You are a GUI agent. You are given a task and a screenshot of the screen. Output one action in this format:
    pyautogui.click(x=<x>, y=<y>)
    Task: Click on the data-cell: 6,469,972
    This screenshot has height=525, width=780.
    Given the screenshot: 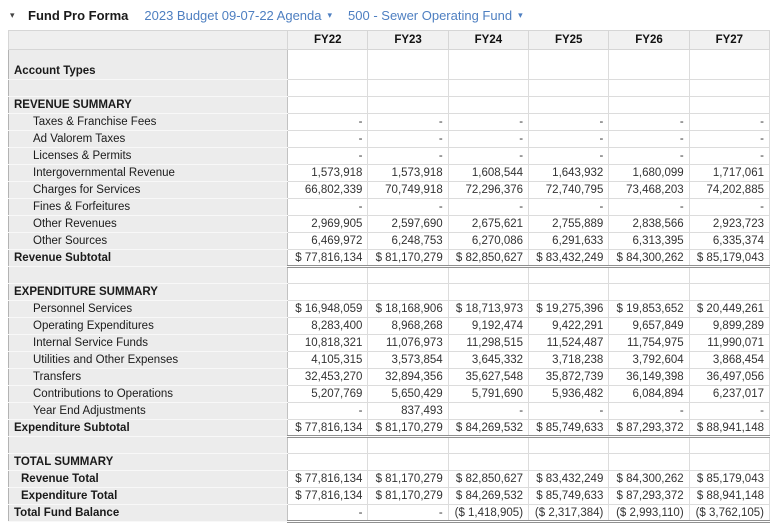 What is the action you would take?
    pyautogui.click(x=328, y=241)
    